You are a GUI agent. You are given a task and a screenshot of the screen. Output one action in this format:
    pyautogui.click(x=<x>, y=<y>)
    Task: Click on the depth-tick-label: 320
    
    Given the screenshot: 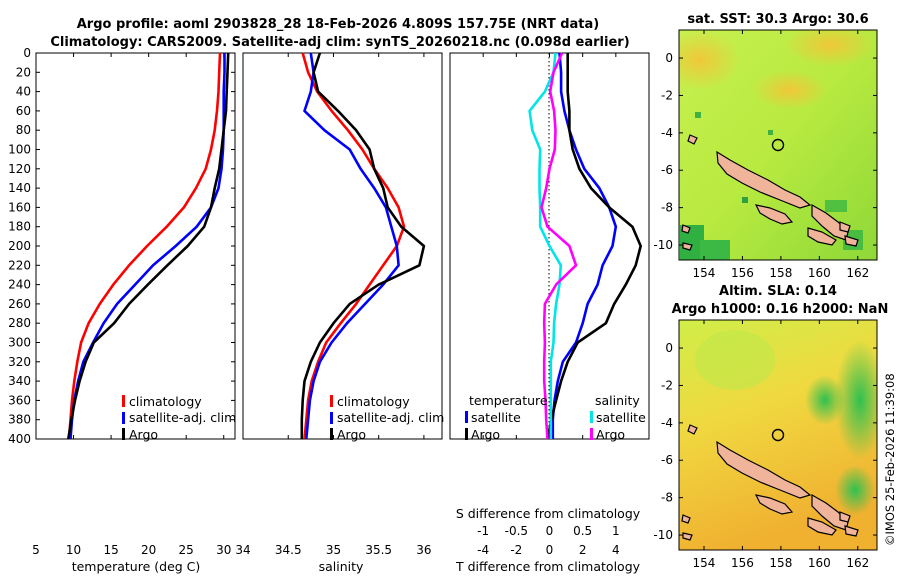 What is the action you would take?
    pyautogui.click(x=19, y=362)
    